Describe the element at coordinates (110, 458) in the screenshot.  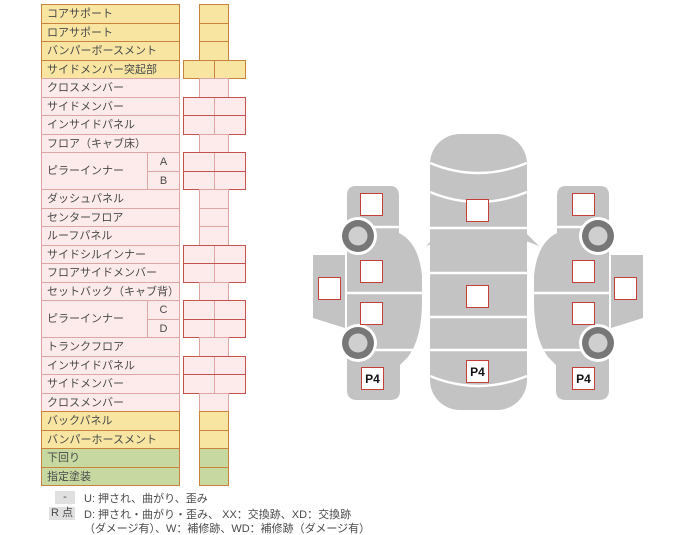
I see `row-label: 下回り` at that location.